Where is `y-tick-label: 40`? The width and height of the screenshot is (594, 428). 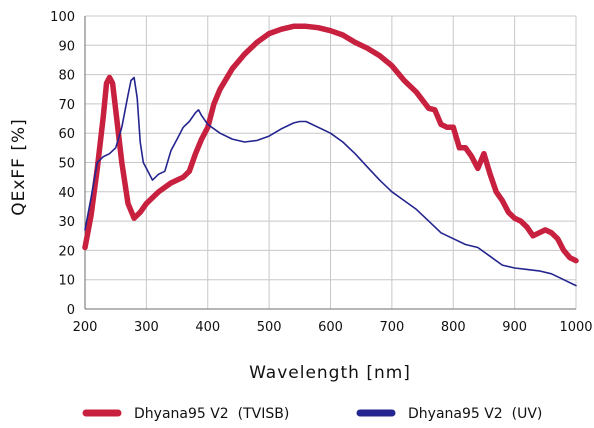
y-tick-label: 40 is located at coordinates (66, 193).